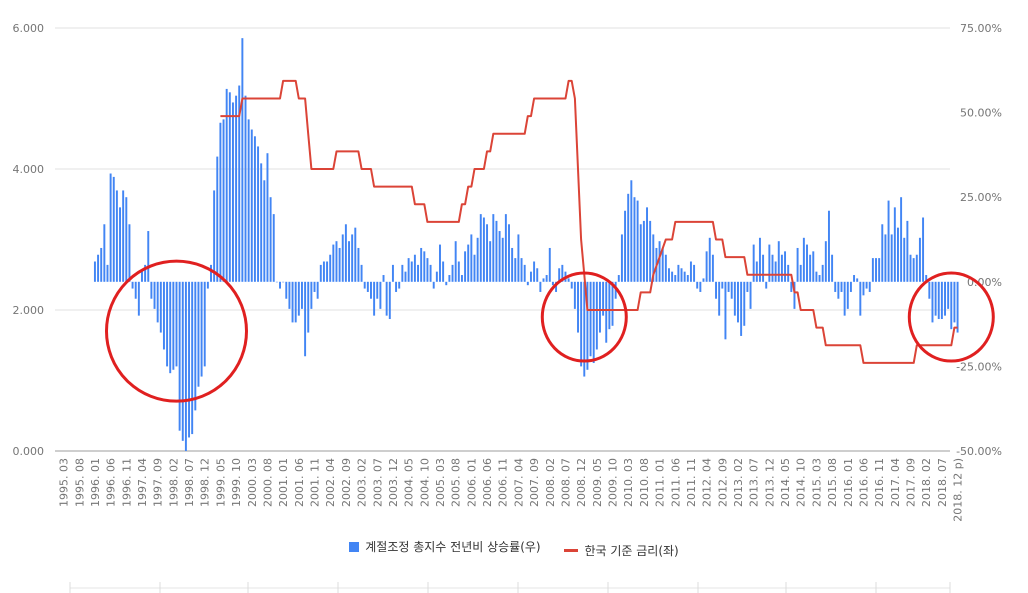 The height and width of the screenshot is (593, 1028). I want to click on right-tick-label: -50.00%, so click(979, 451).